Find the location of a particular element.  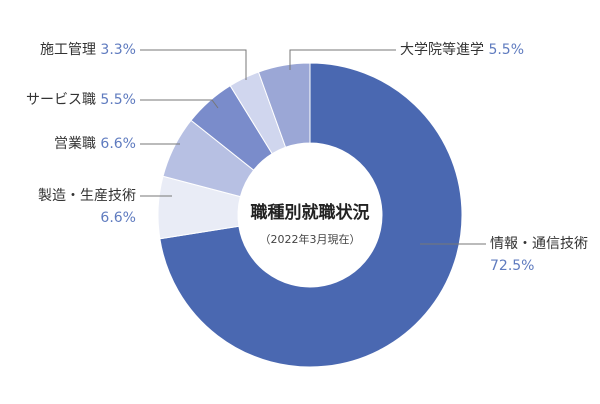

slice-label-5: 大学院等進学 5.5% is located at coordinates (462, 49).